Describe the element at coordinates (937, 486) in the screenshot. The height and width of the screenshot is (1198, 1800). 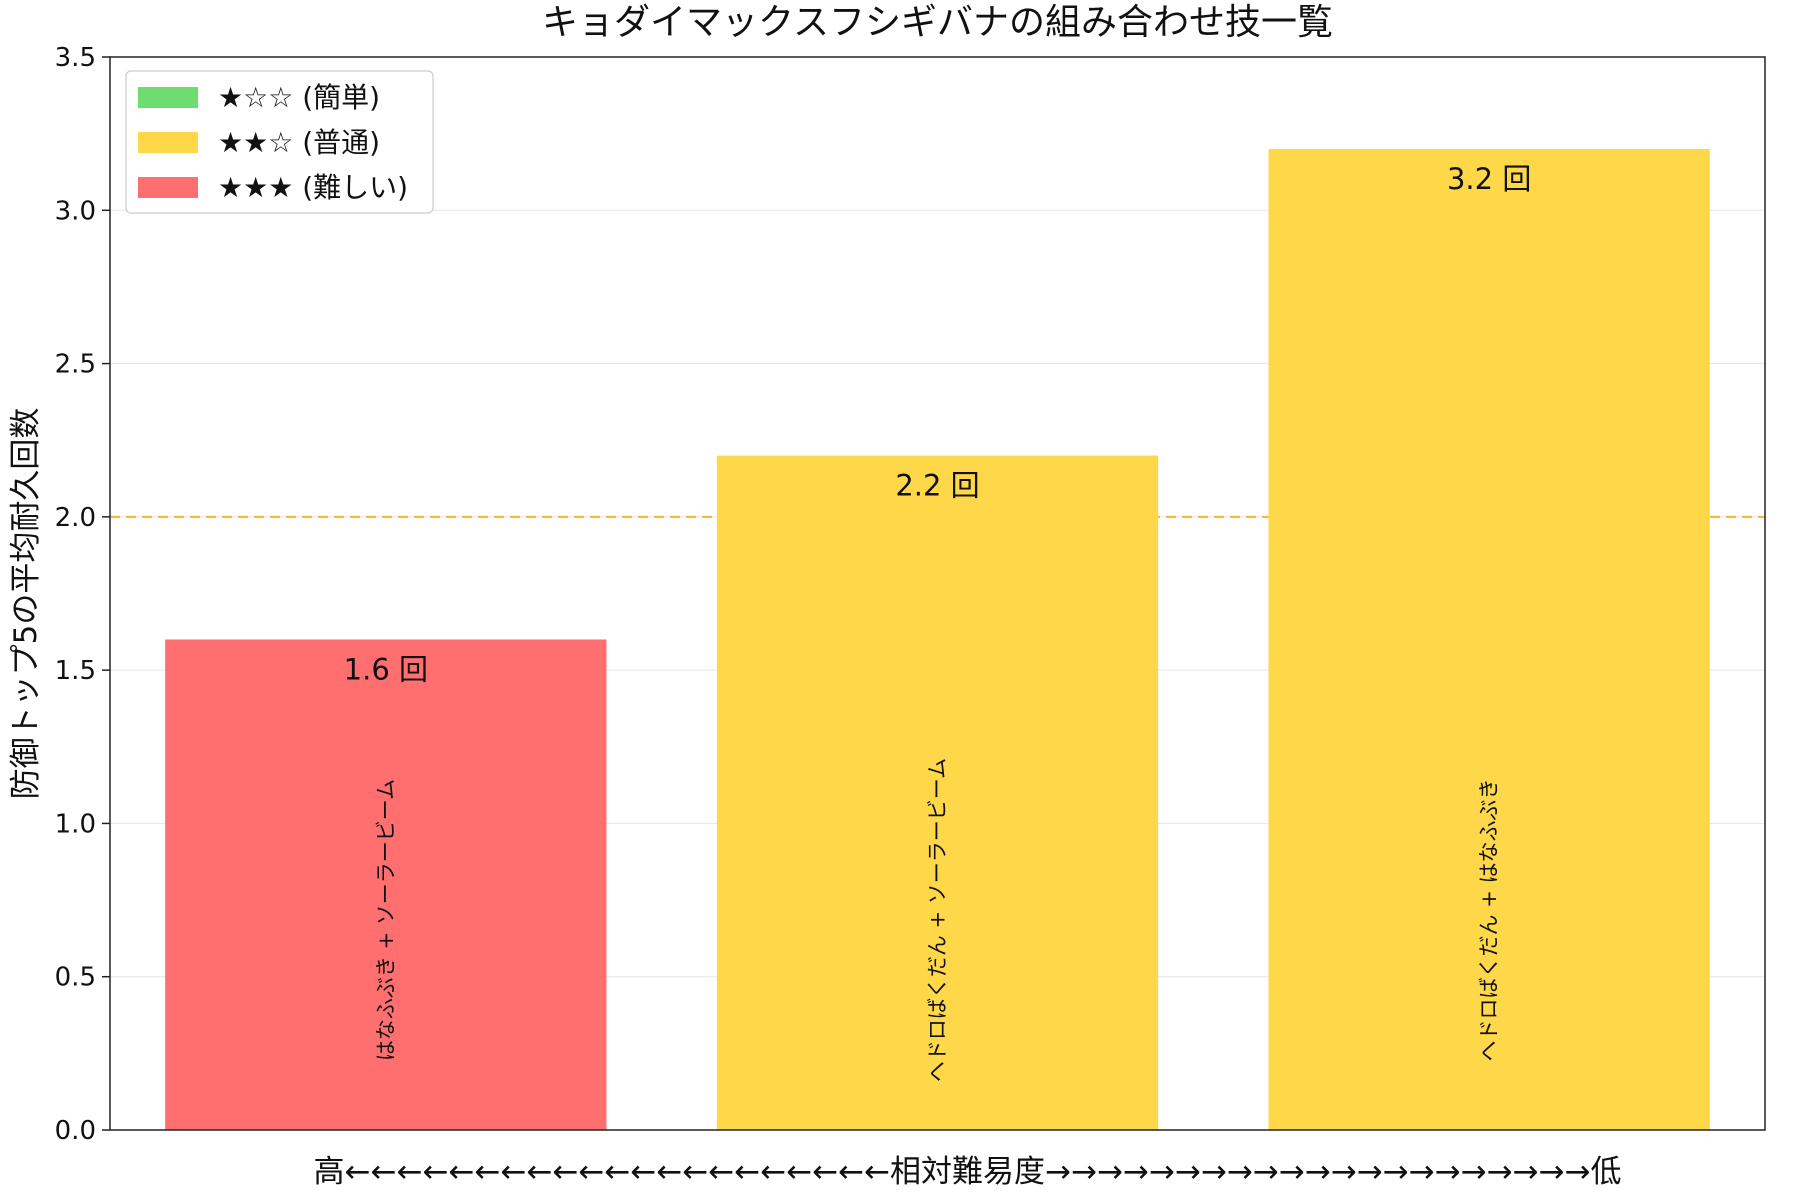
I see `bar-value-label: 2.2 回` at that location.